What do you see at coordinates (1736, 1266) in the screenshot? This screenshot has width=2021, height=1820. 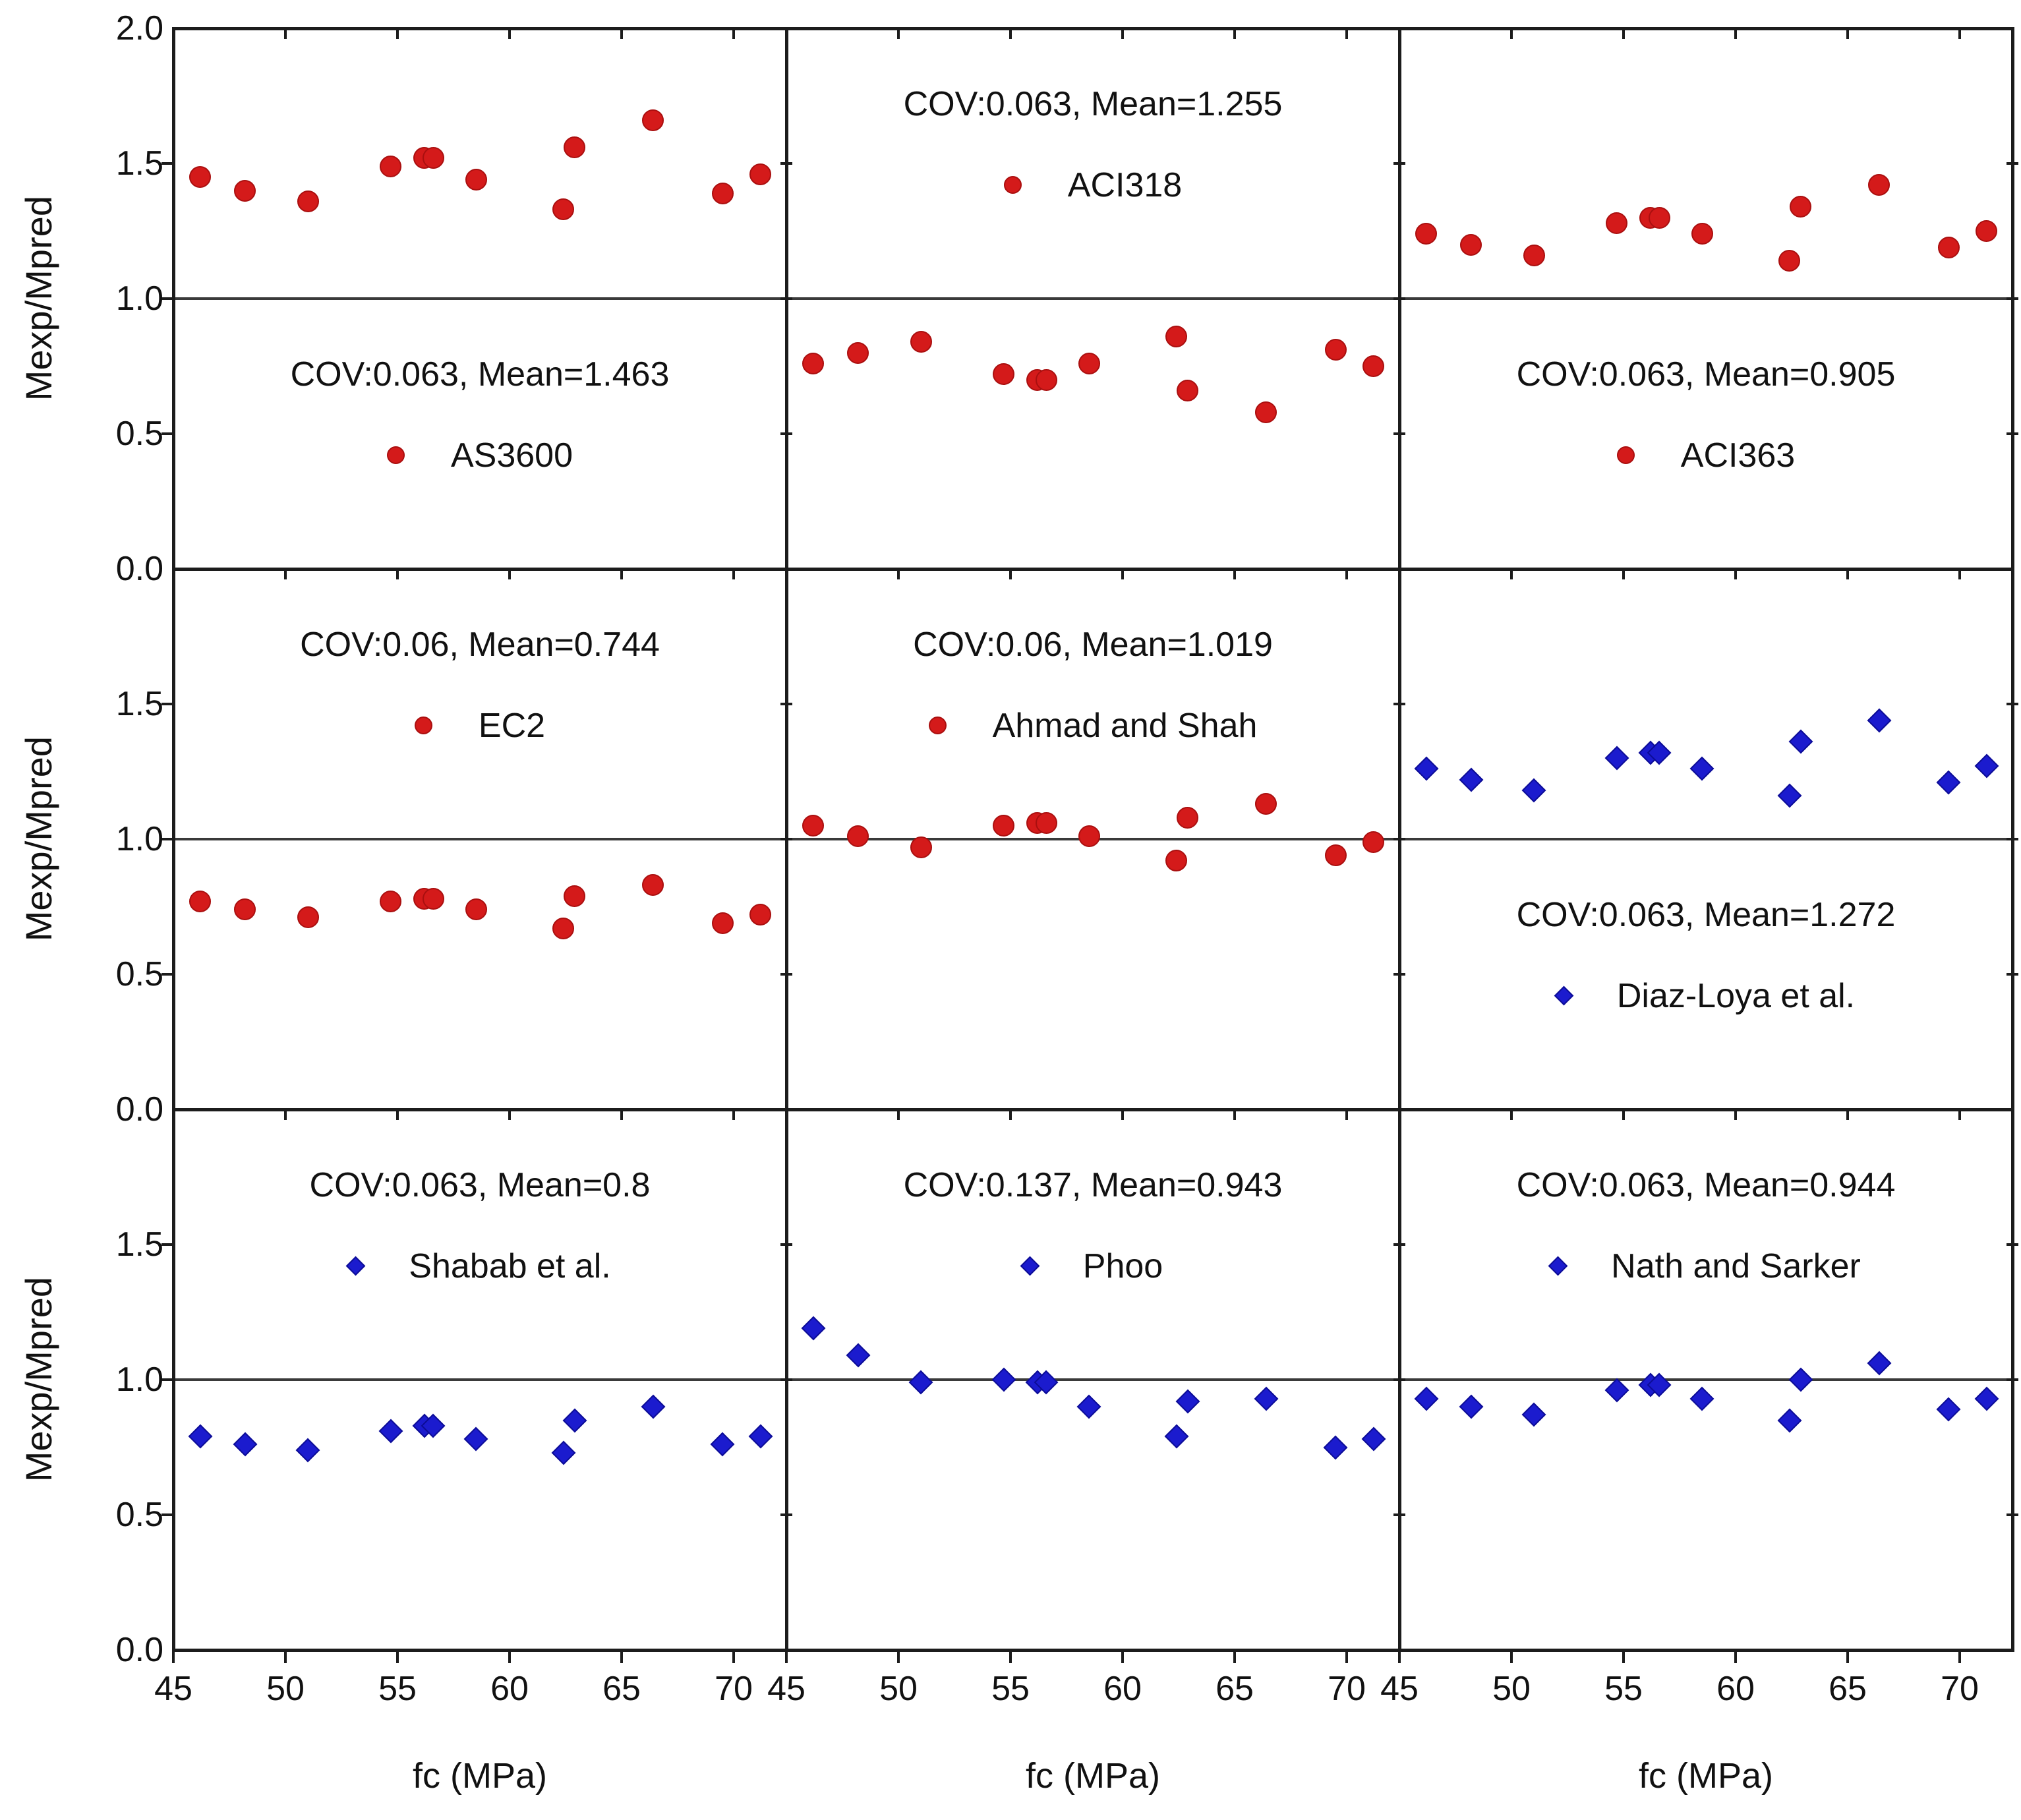 I see `legend-series-label: Nath and Sarker` at bounding box center [1736, 1266].